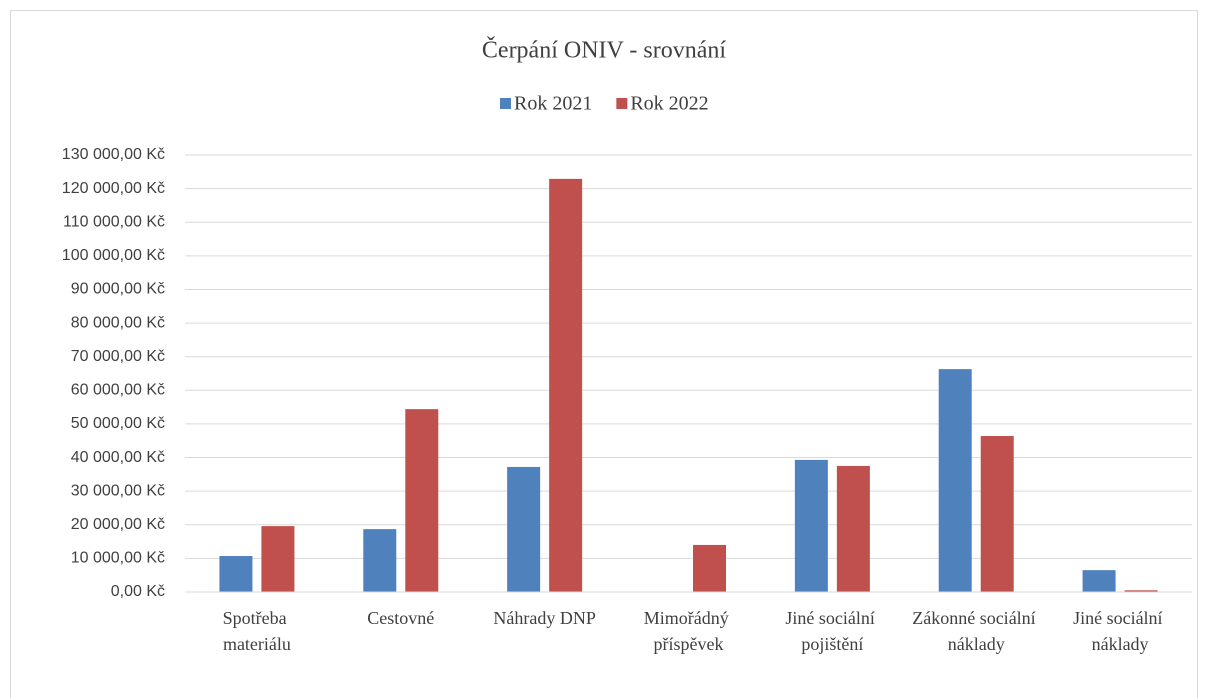  What do you see at coordinates (118, 457) in the screenshot?
I see `y-tick-label: 40 000,00 Kč` at bounding box center [118, 457].